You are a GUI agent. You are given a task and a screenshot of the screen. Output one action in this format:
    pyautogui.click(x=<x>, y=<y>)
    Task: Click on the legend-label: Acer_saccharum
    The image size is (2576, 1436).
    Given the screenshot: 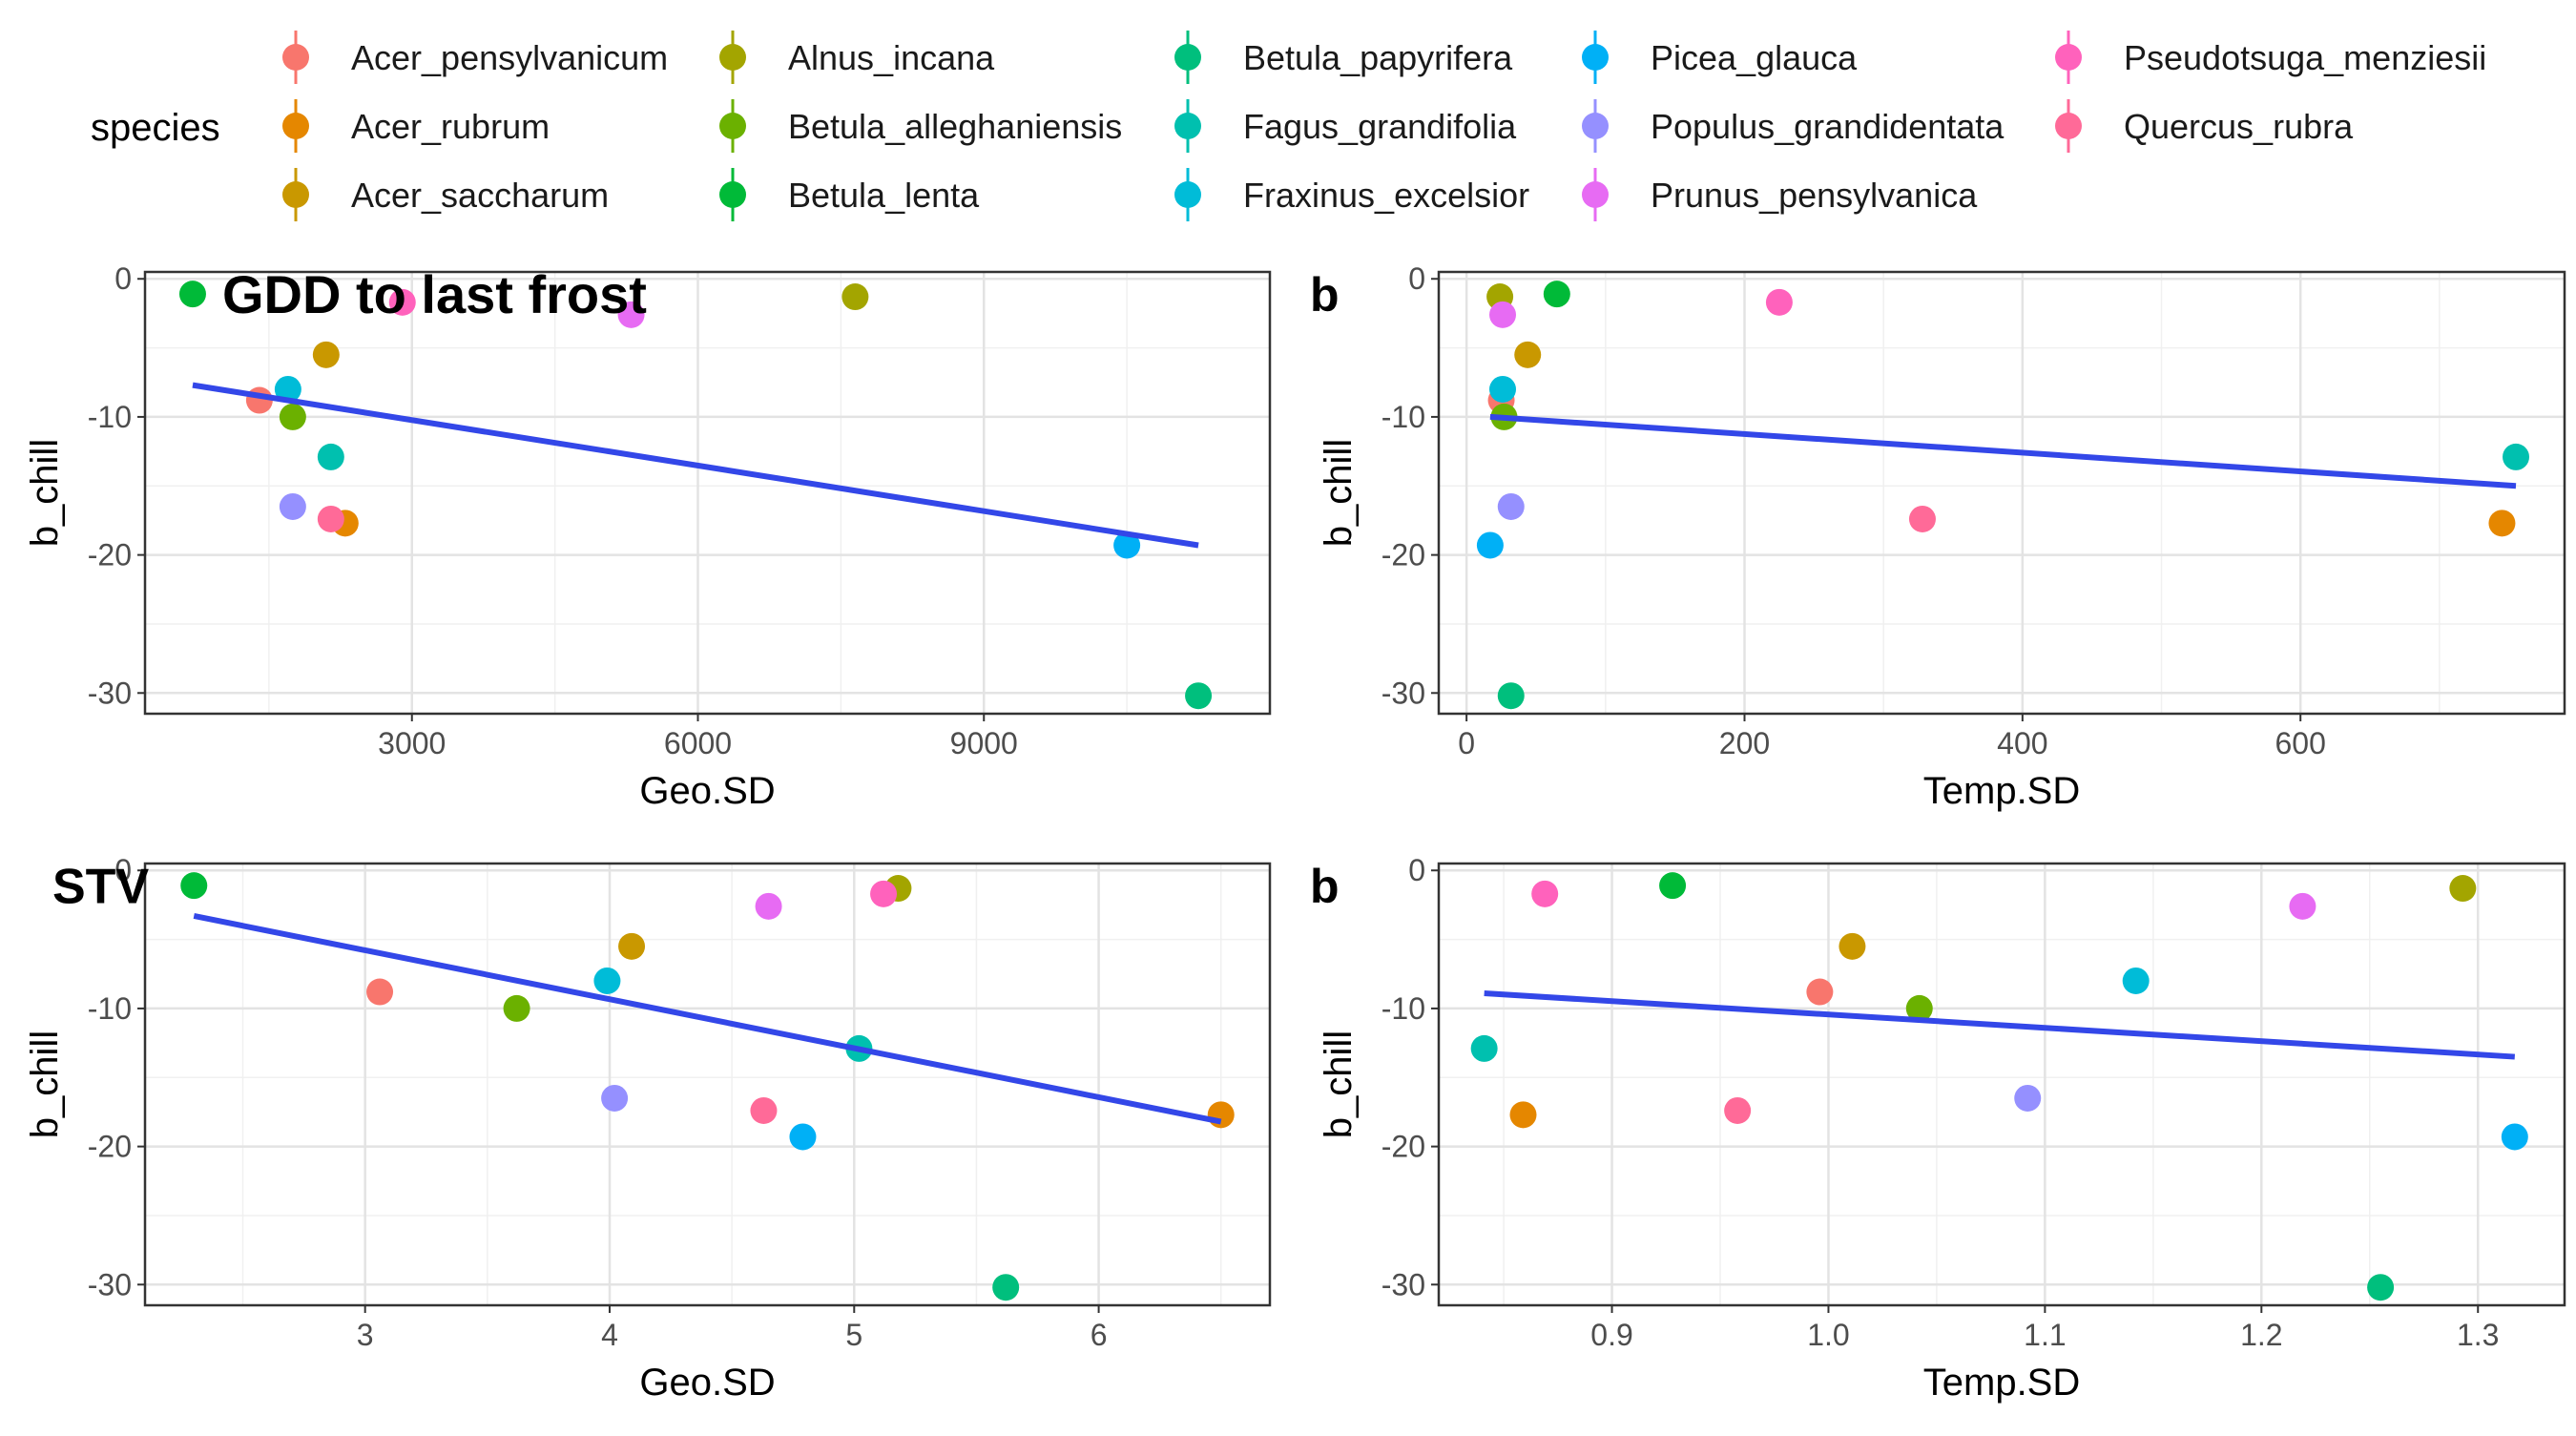 What is the action you would take?
    pyautogui.click(x=480, y=195)
    